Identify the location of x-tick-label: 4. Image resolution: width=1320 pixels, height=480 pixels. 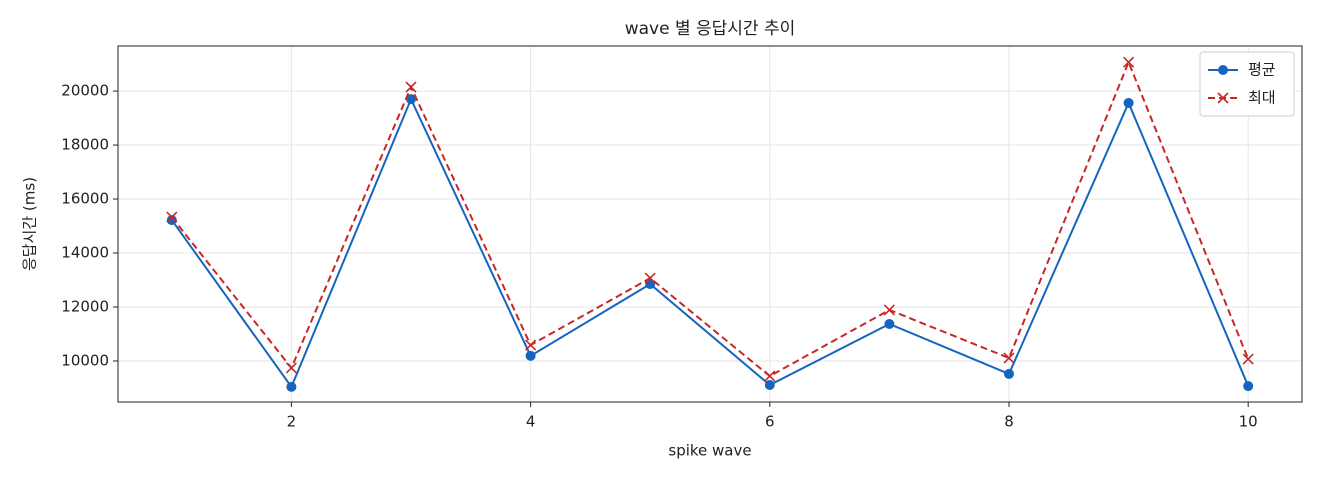
(531, 422).